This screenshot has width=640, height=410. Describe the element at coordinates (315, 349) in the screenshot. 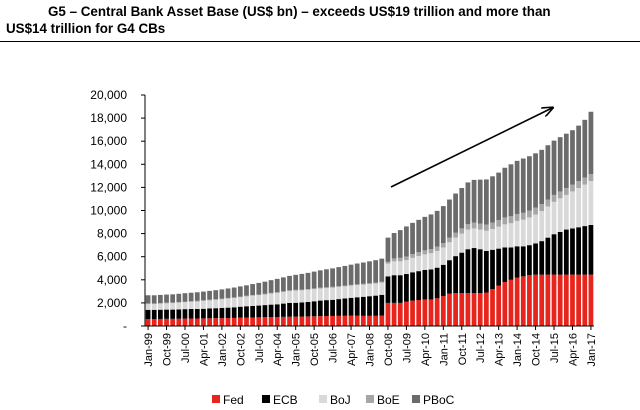

I see `x-tick-label: Oct-05` at that location.